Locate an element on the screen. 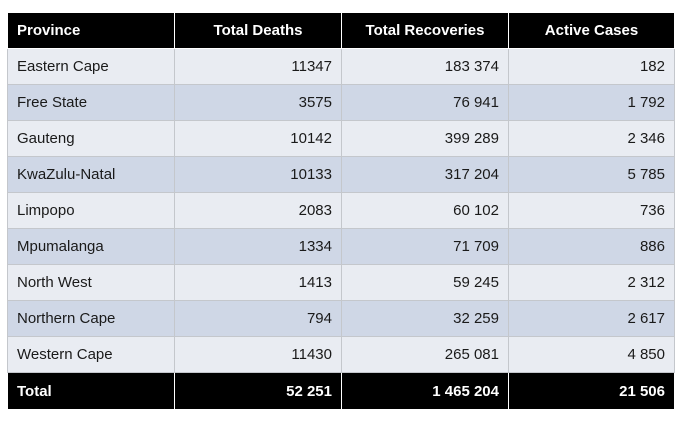  cell-province: Northern Cape is located at coordinates (91, 318).